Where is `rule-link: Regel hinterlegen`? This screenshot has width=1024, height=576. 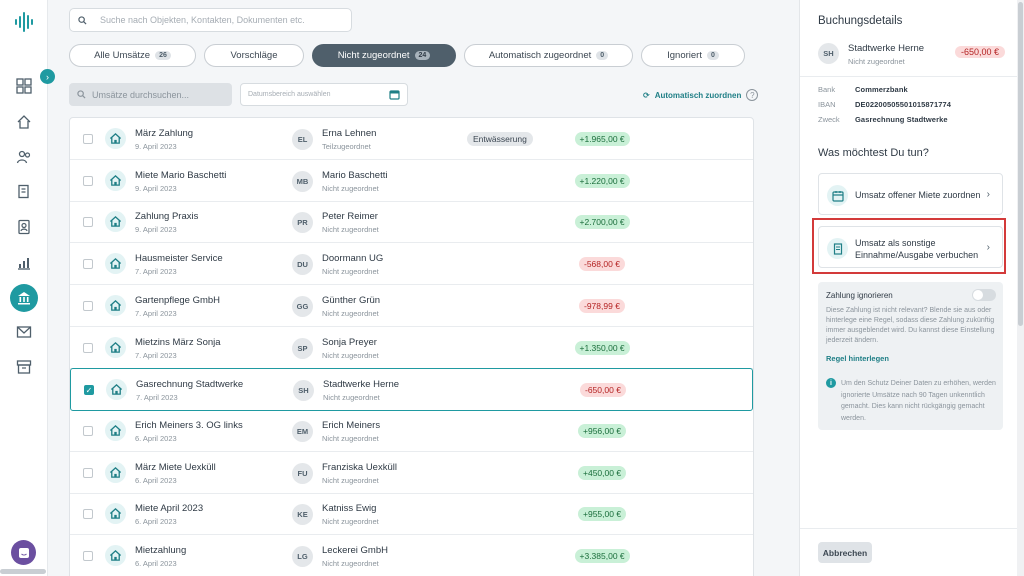 rule-link: Regel hinterlegen is located at coordinates (857, 358).